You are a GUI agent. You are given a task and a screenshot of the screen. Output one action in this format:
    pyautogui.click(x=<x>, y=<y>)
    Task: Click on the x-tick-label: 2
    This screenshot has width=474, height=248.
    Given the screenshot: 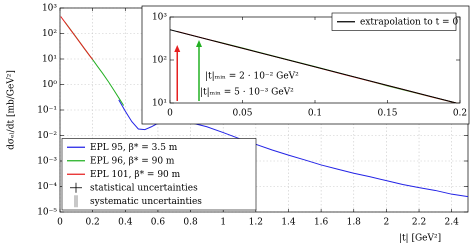 What is the action you would take?
    pyautogui.click(x=387, y=223)
    